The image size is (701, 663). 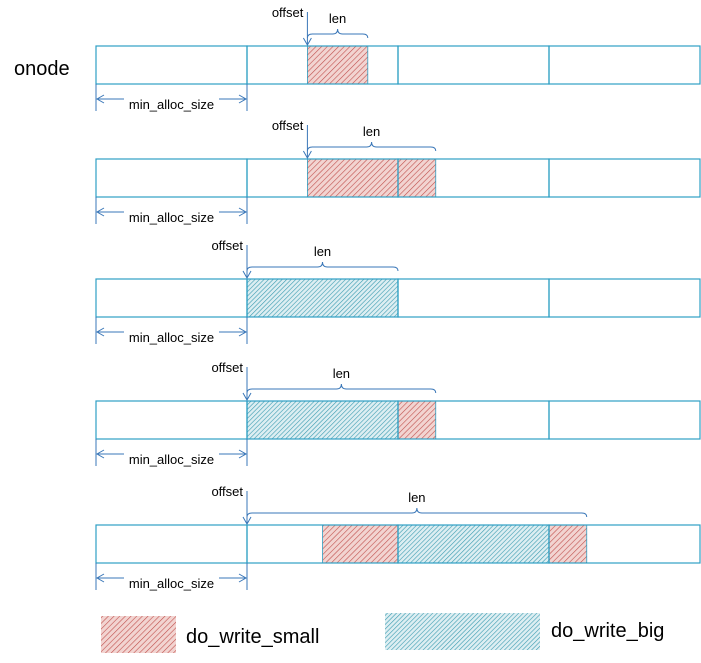 What do you see at coordinates (138, 634) in the screenshot?
I see `legend-small-swatch` at bounding box center [138, 634].